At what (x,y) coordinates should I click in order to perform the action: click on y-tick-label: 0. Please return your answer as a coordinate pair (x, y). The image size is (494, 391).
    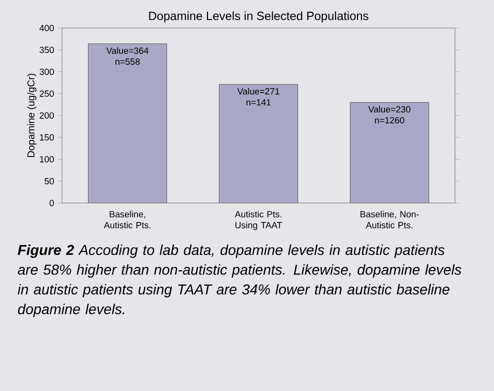
    Looking at the image, I should click on (52, 203).